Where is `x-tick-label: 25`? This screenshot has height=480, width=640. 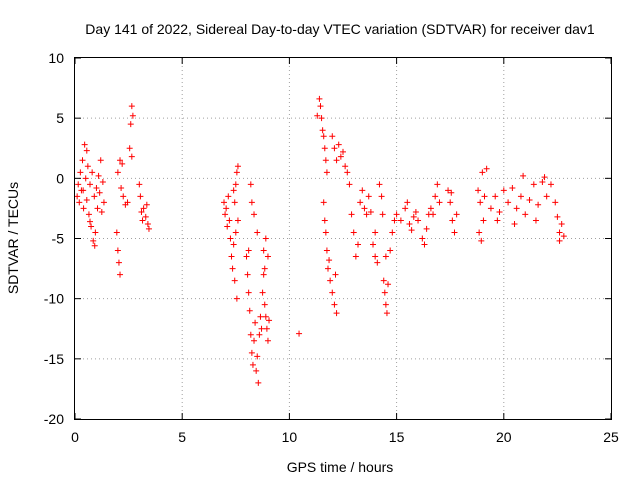 x-tick-label: 25 is located at coordinates (611, 437).